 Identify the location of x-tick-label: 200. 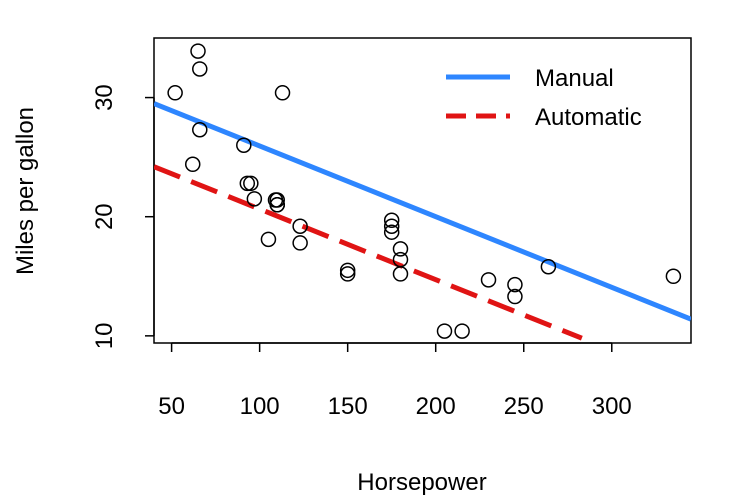
(436, 406).